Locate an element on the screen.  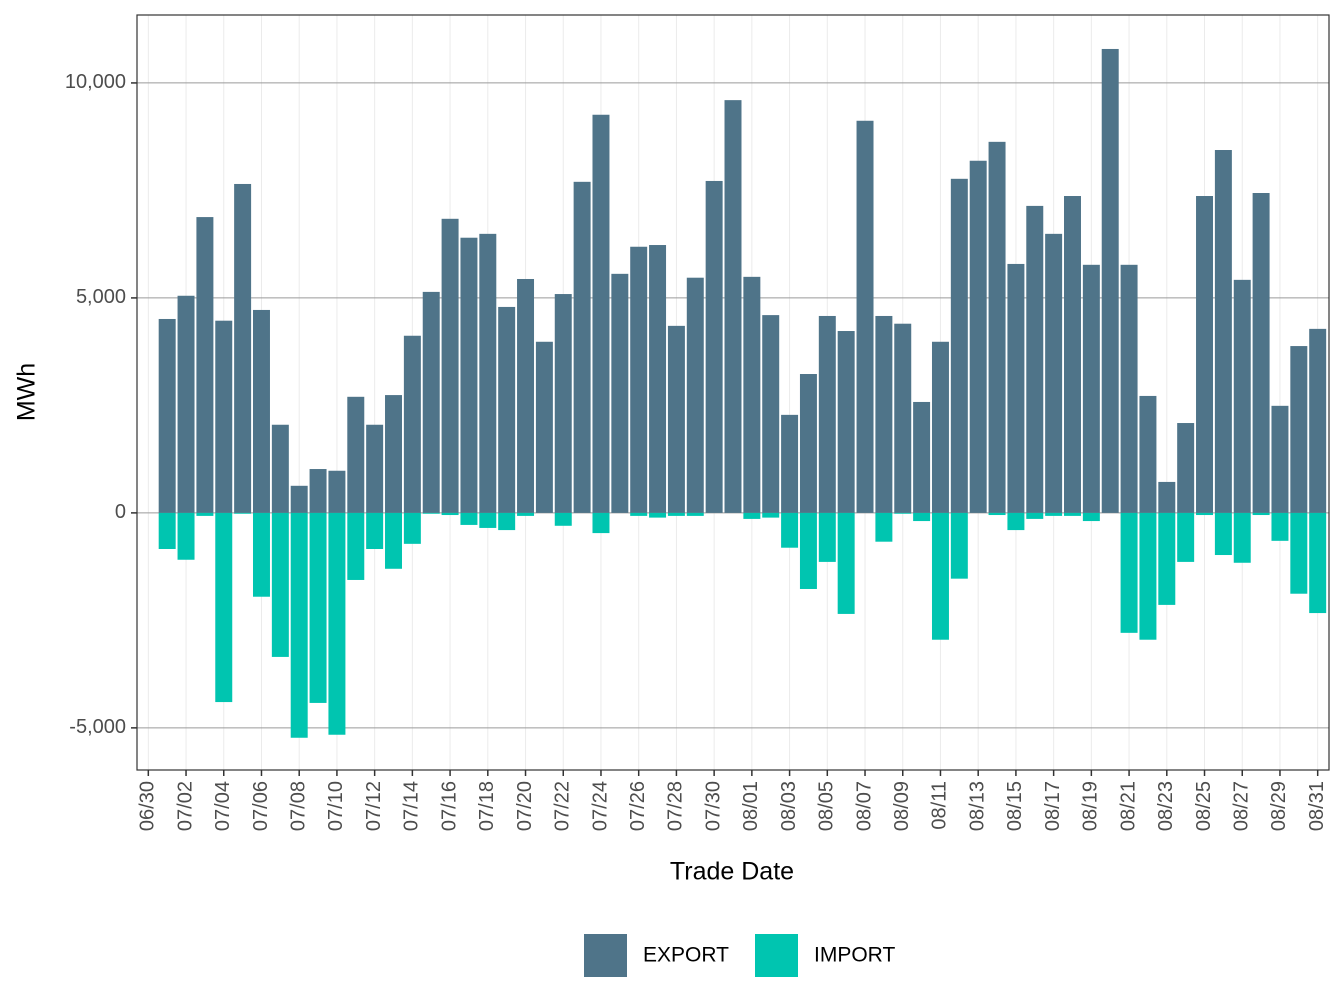
x-tick-label: 07/28 is located at coordinates (676, 806).